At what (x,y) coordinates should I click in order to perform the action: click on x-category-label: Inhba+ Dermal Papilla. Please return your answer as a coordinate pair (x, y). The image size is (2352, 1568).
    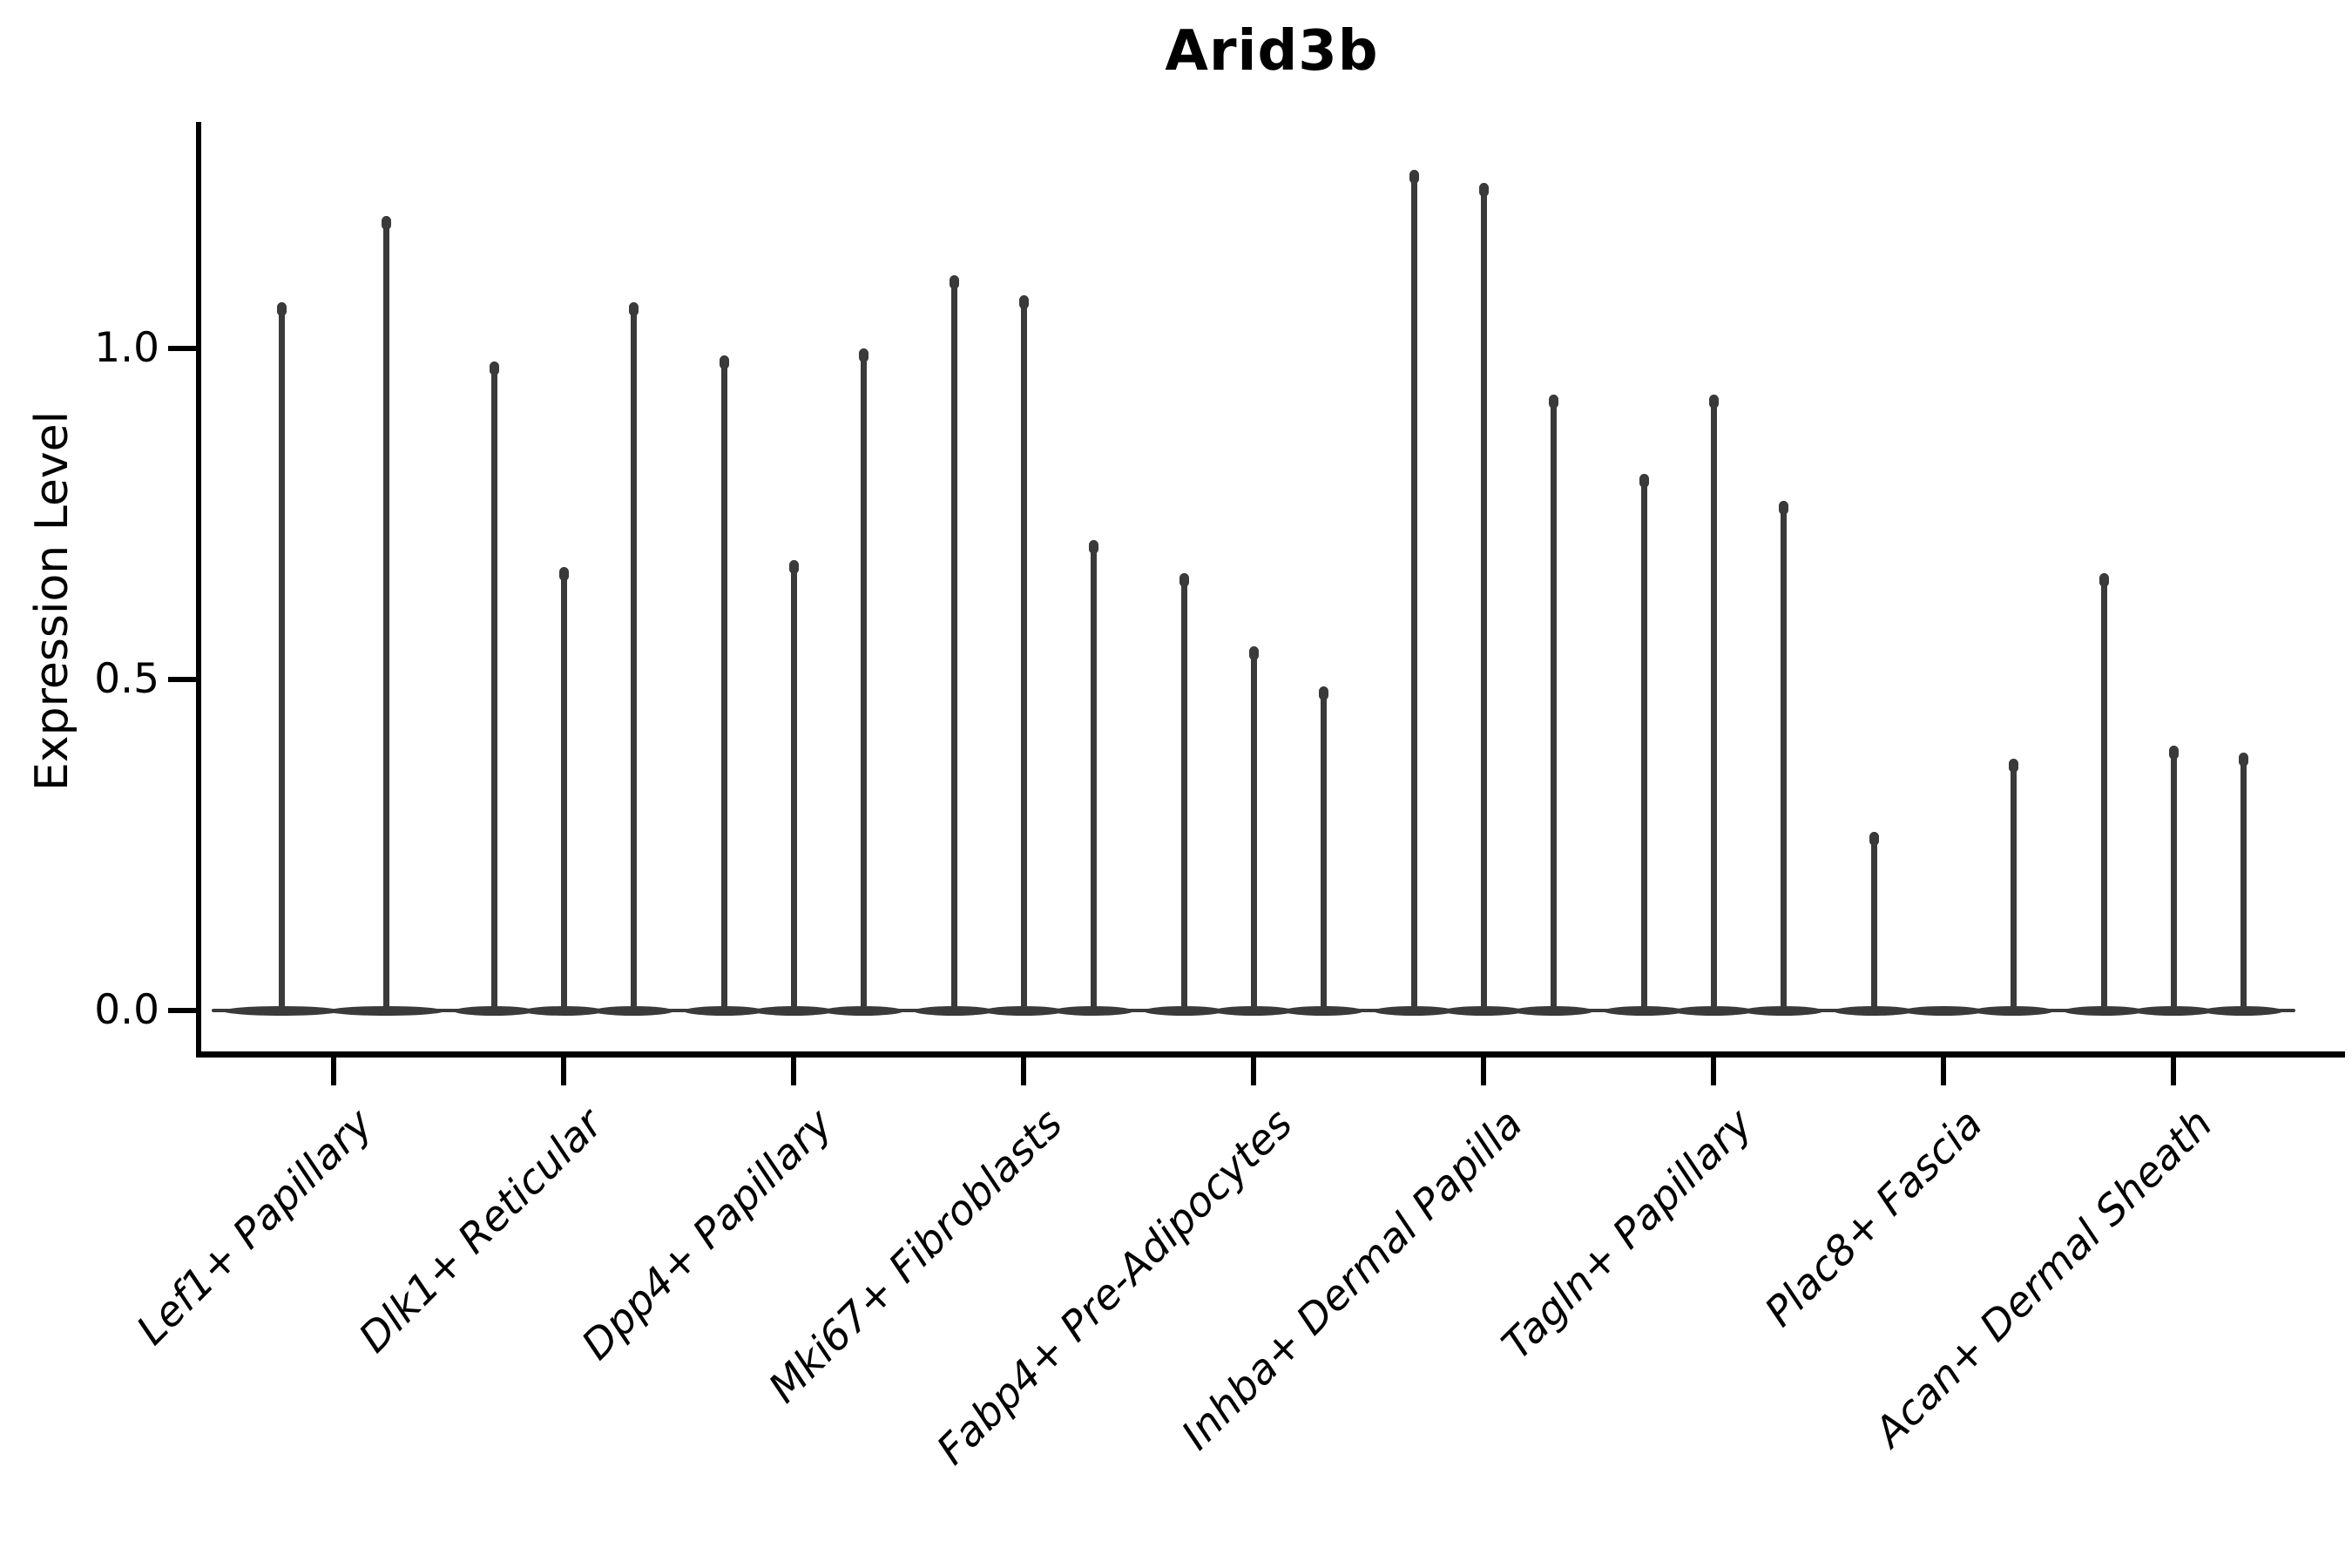
    Looking at the image, I should click on (1352, 1280).